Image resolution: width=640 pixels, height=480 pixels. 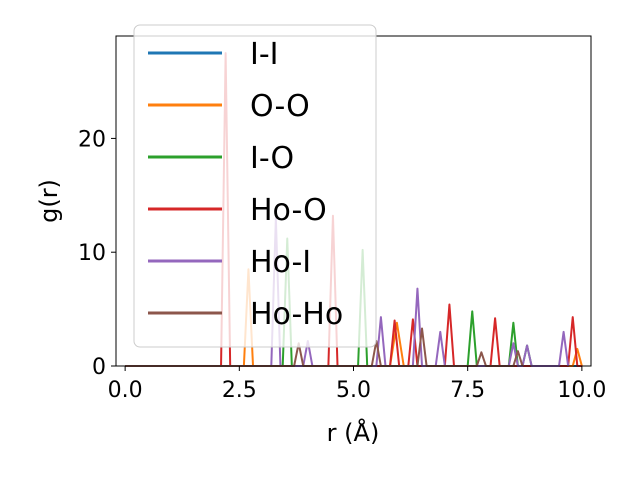 I want to click on x-axis-ticks: 0.0 2.5 5.0 7.5 10.0, so click(x=357, y=384).